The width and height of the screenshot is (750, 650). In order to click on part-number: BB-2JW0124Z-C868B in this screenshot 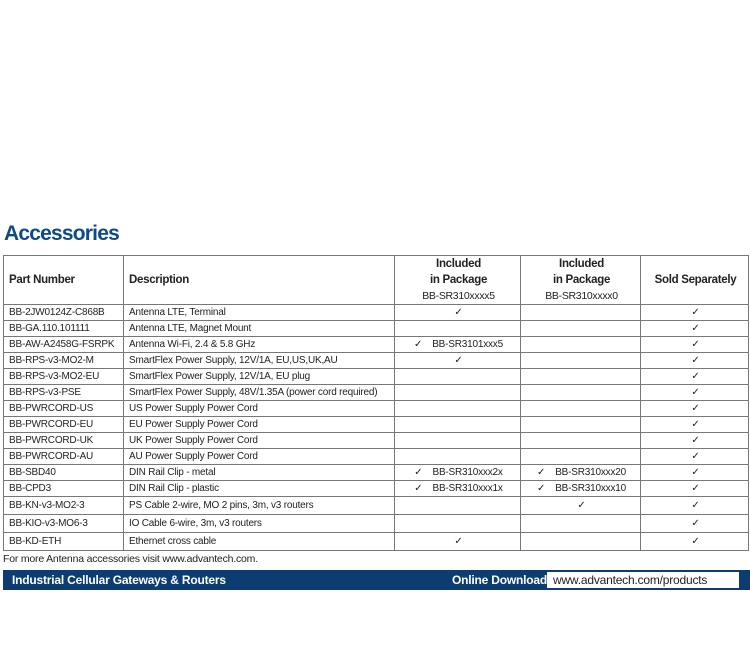, I will do `click(63, 312)`.